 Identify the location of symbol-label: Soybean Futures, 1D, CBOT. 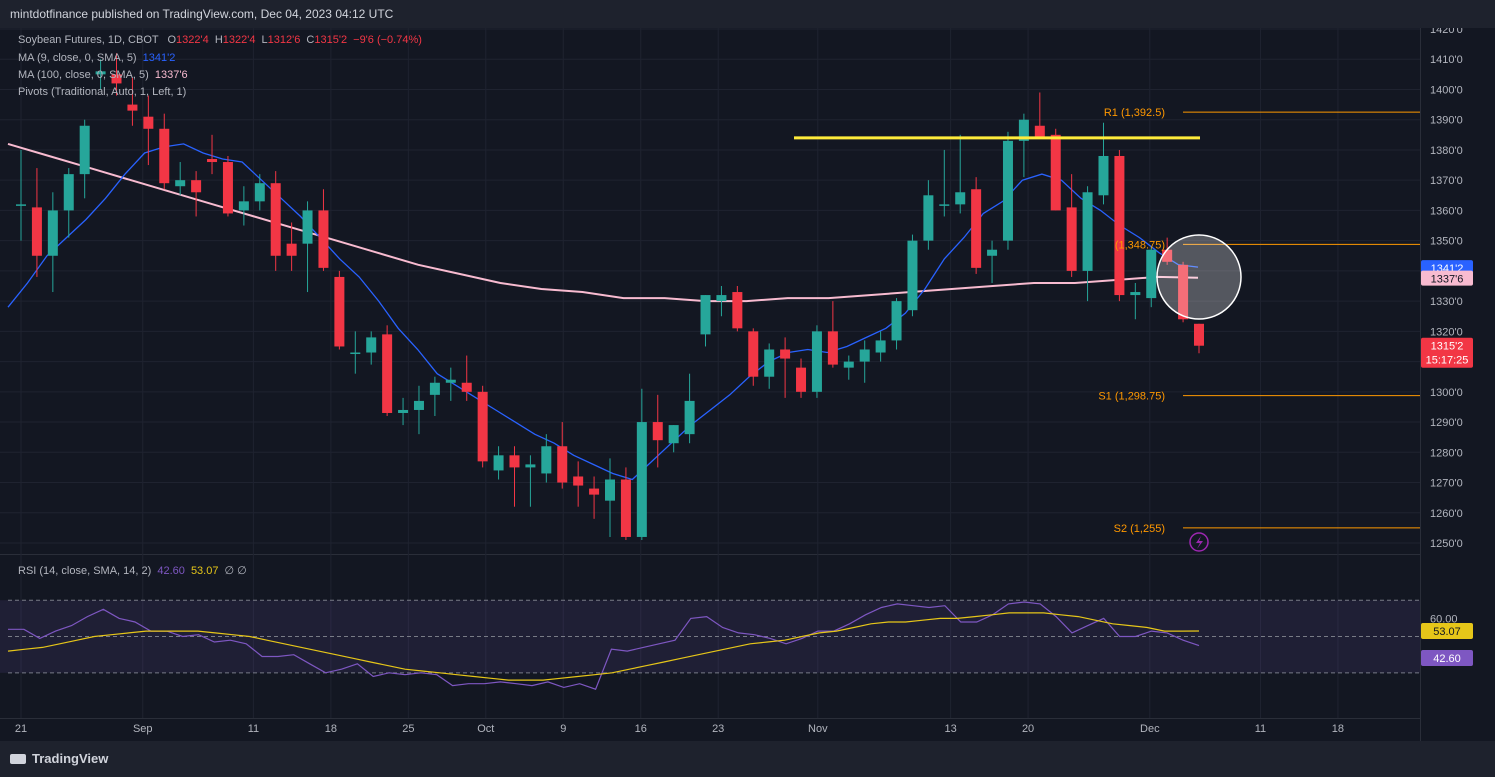
(88, 40).